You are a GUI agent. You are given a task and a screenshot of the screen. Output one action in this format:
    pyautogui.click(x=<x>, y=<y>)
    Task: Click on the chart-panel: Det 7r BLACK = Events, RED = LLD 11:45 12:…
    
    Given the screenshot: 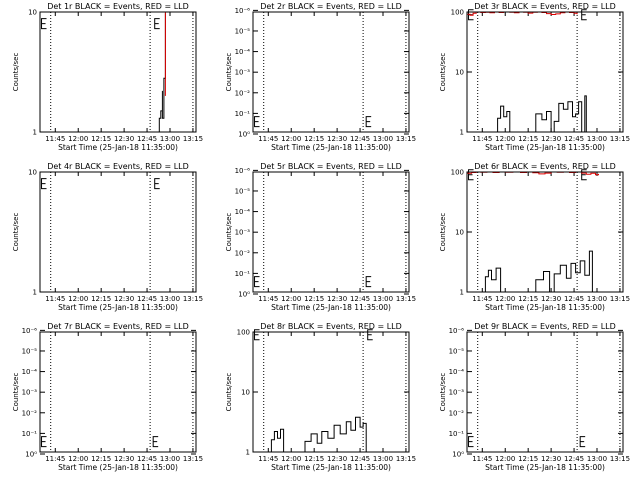 What is the action you would take?
    pyautogui.click(x=107, y=397)
    